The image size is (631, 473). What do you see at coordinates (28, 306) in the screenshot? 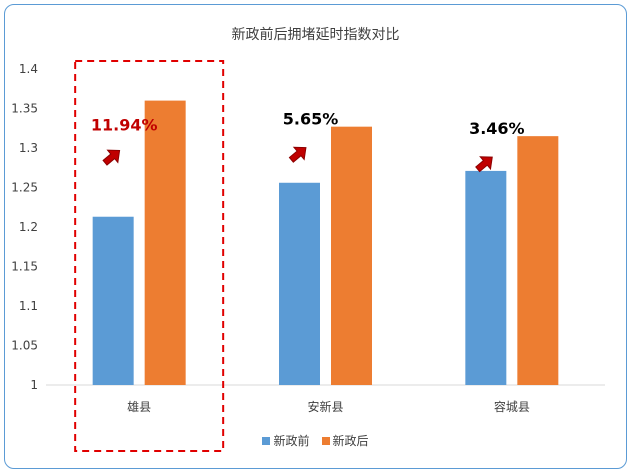
I see `y-tick-label: 1.1` at bounding box center [28, 306].